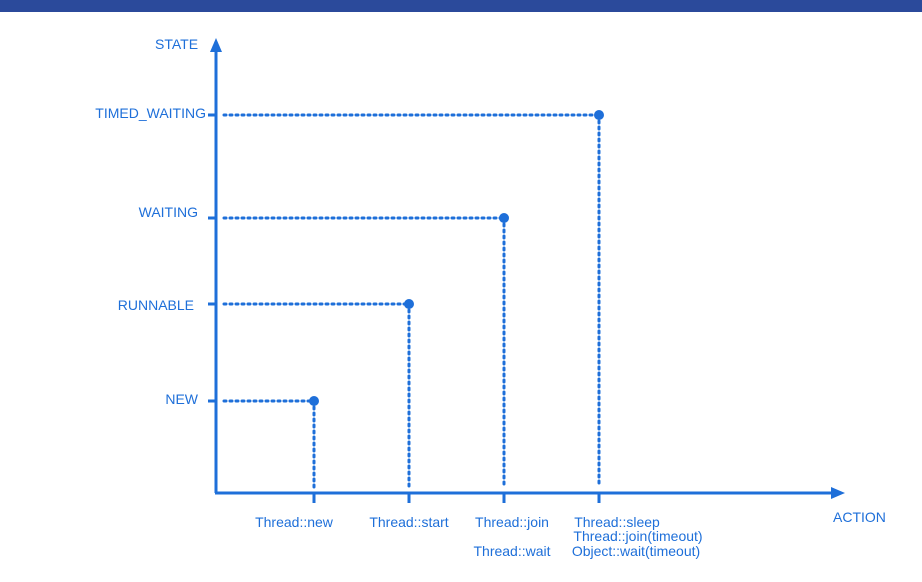  What do you see at coordinates (177, 44) in the screenshot?
I see `y-axis-title: STATE` at bounding box center [177, 44].